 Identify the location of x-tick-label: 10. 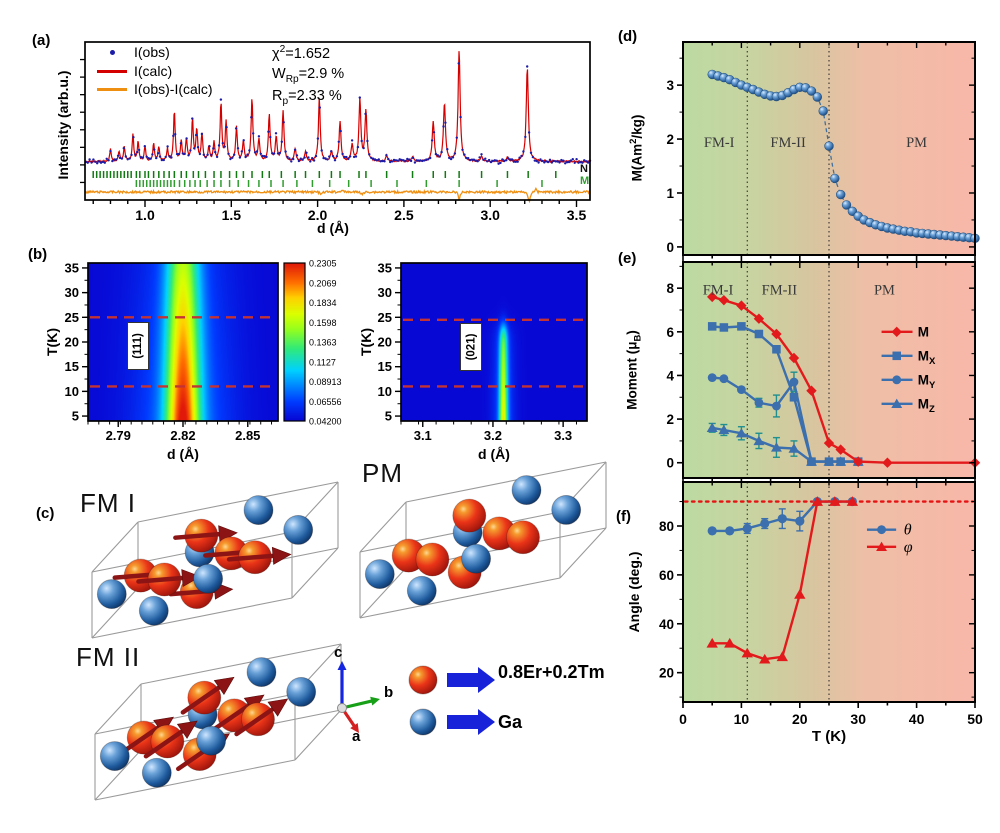
(742, 719).